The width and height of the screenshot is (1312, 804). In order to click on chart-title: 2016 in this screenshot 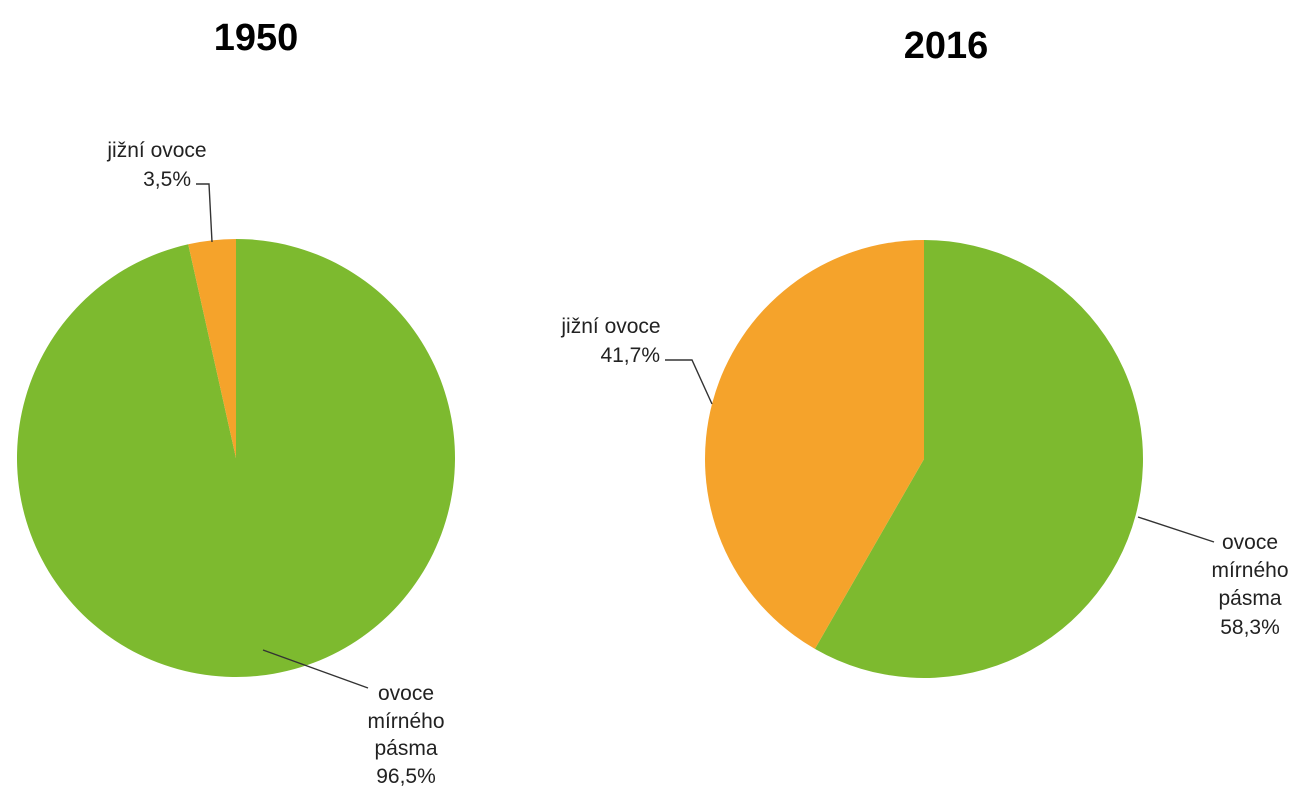, I will do `click(946, 46)`.